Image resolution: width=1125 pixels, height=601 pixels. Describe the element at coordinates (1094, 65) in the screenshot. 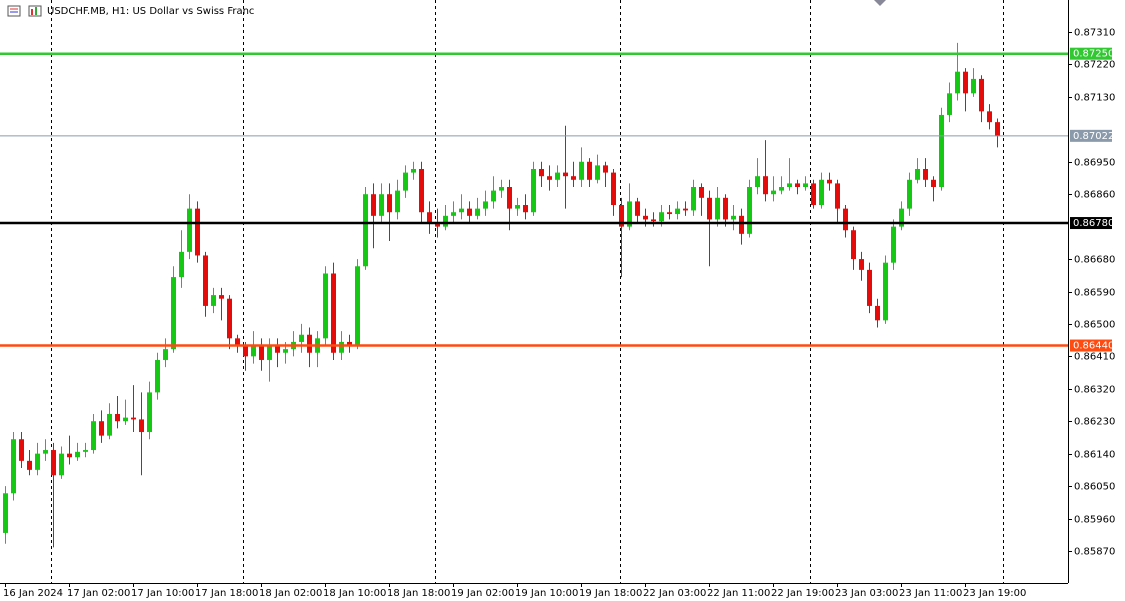

I see `y-tick-label: 0.87220` at that location.